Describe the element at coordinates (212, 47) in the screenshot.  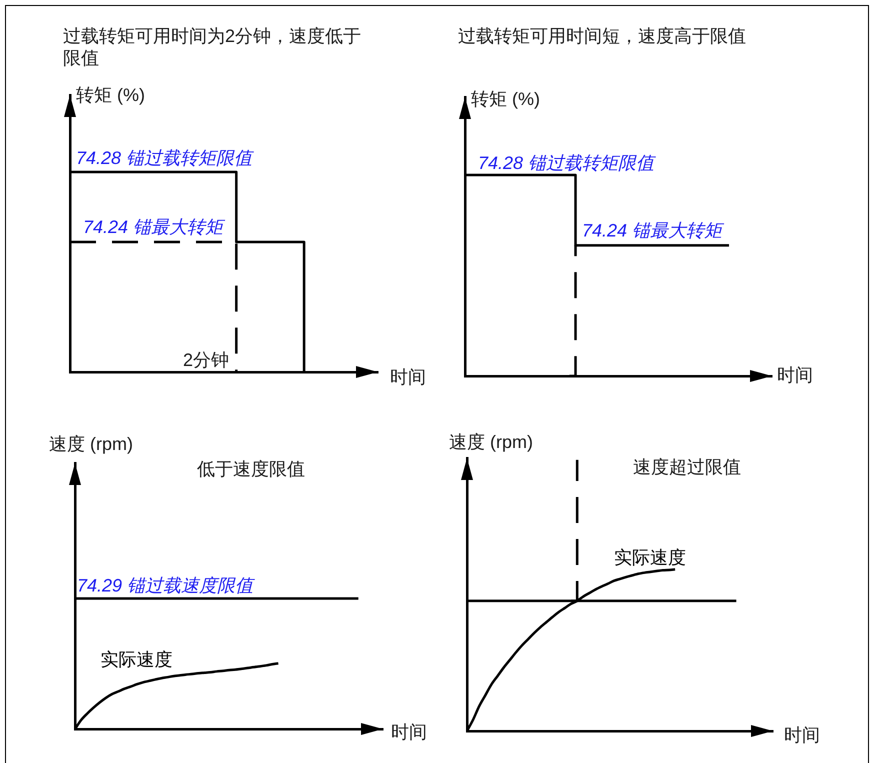
I see `chart-title: 过载转矩可用时间为2分钟，速度低于限值` at that location.